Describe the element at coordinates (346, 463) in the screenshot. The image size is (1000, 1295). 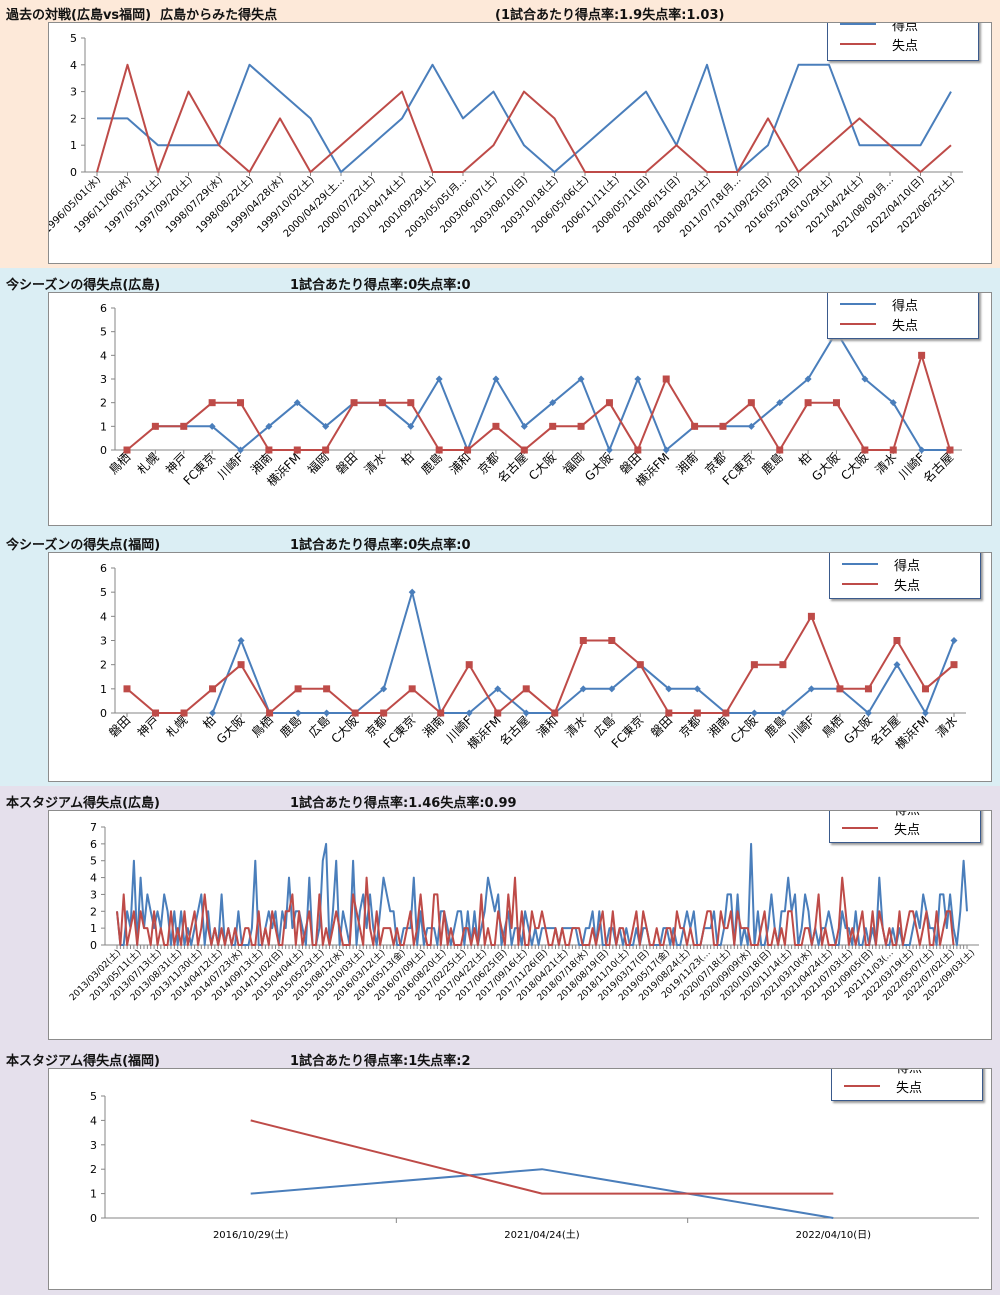
I see `x-tick-label: 磐田` at that location.